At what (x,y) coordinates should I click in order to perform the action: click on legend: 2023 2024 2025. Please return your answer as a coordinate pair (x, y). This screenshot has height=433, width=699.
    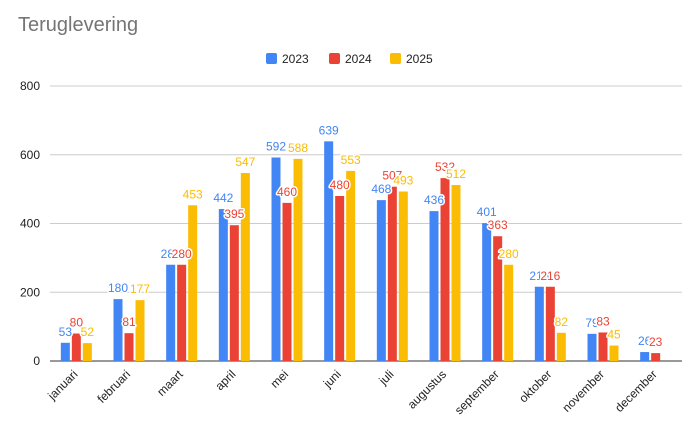
    Looking at the image, I should click on (349, 59).